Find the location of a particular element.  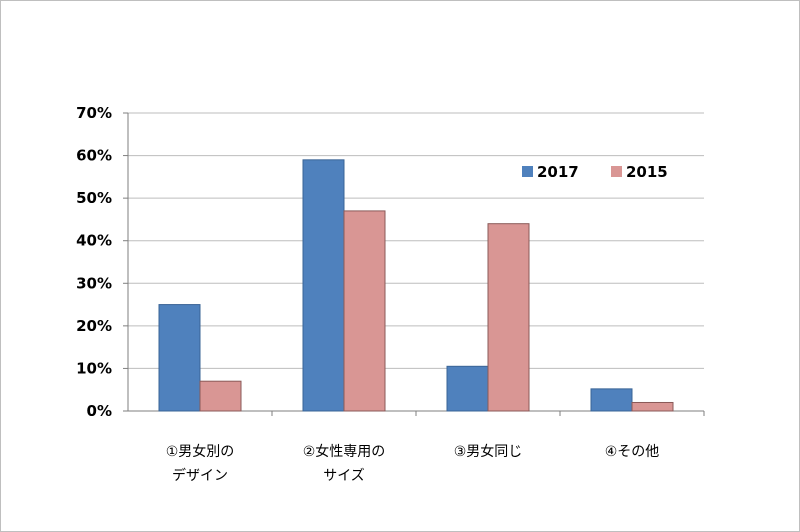

x-category-label: ④その他 is located at coordinates (632, 452).